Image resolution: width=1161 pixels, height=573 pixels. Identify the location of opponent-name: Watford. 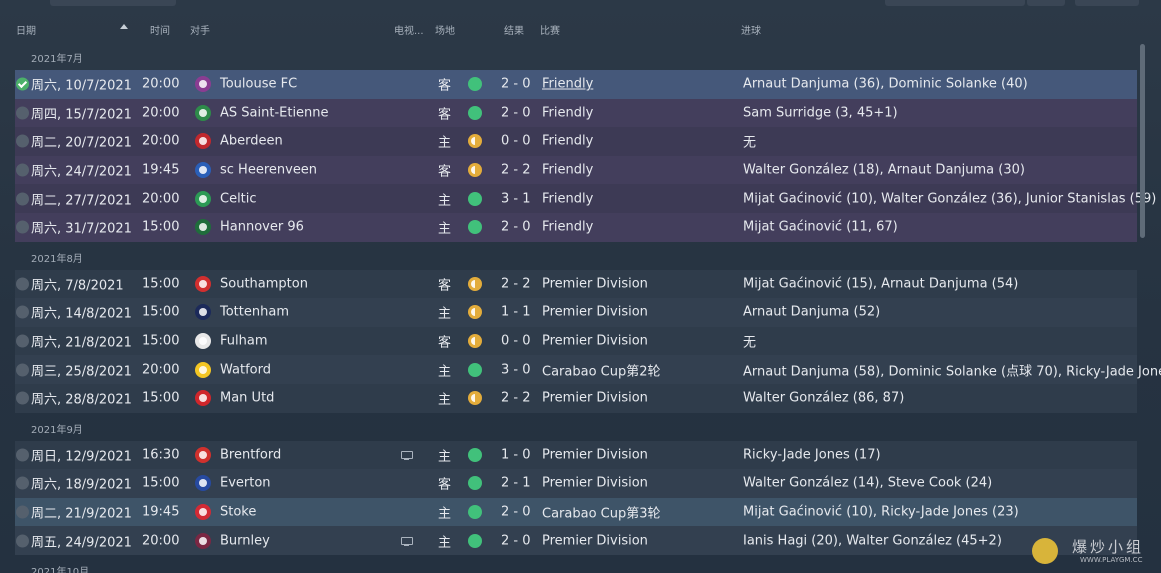
(245, 370).